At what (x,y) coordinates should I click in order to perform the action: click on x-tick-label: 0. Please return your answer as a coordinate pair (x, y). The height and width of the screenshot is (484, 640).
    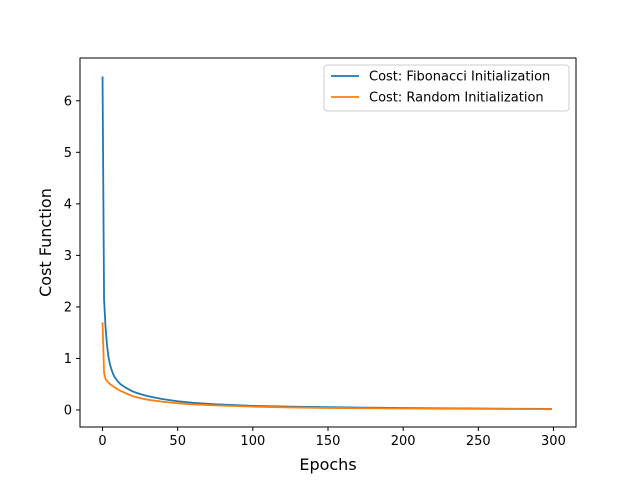
    Looking at the image, I should click on (102, 441).